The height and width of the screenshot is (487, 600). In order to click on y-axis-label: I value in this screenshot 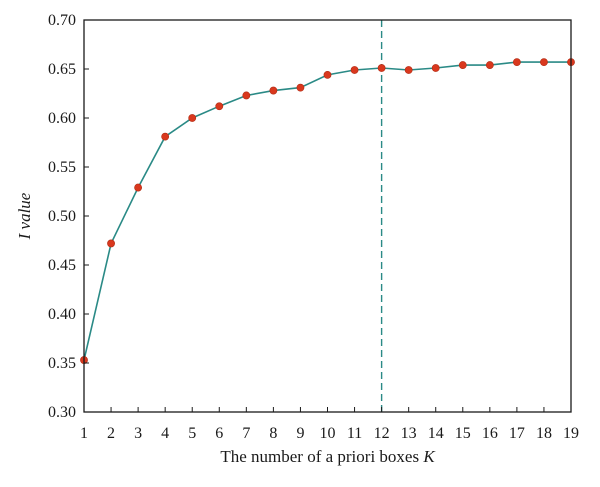, I will do `click(24, 216)`.